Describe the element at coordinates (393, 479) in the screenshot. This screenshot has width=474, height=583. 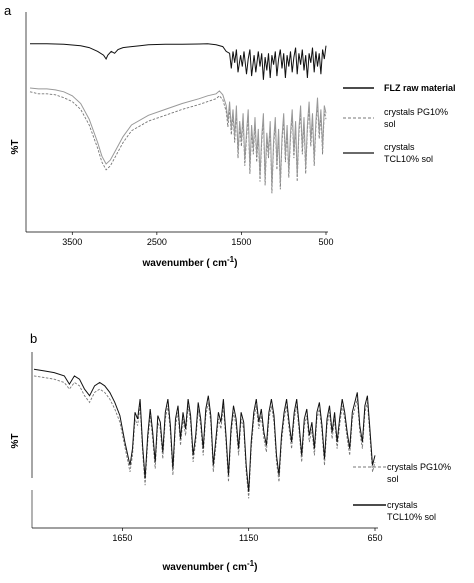
I see `legend-b-label-pg-2: sol` at that location.